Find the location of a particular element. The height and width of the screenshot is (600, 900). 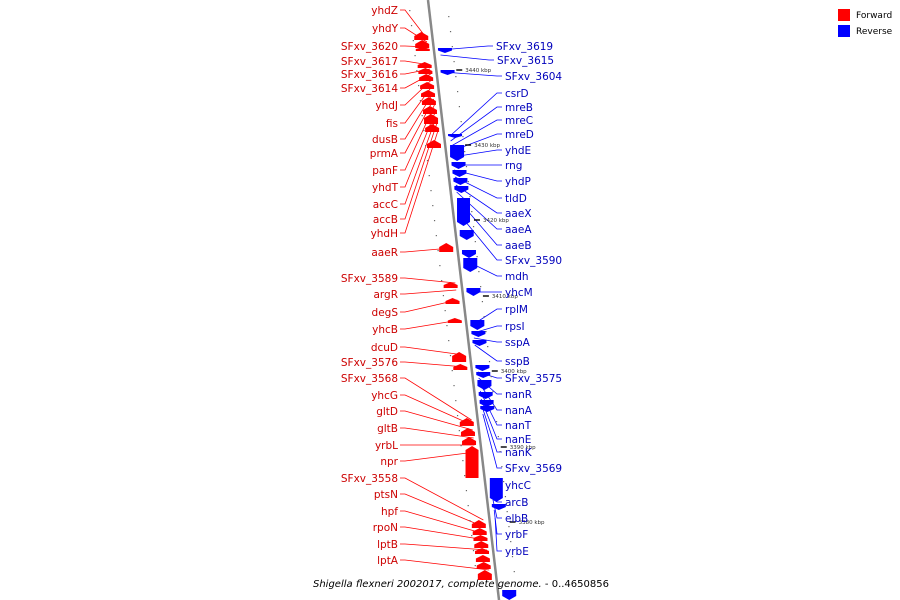

reverse-gene-label: elbB is located at coordinates (516, 519).